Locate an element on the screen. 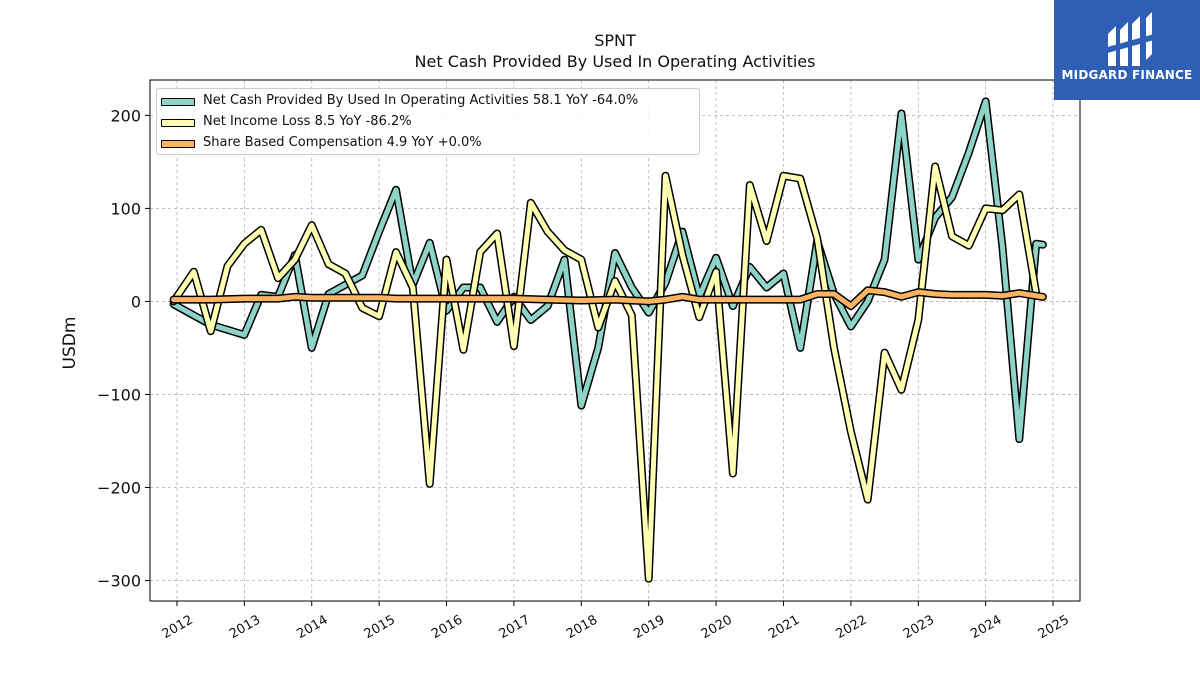  x-tick-label: 2023 is located at coordinates (919, 628).